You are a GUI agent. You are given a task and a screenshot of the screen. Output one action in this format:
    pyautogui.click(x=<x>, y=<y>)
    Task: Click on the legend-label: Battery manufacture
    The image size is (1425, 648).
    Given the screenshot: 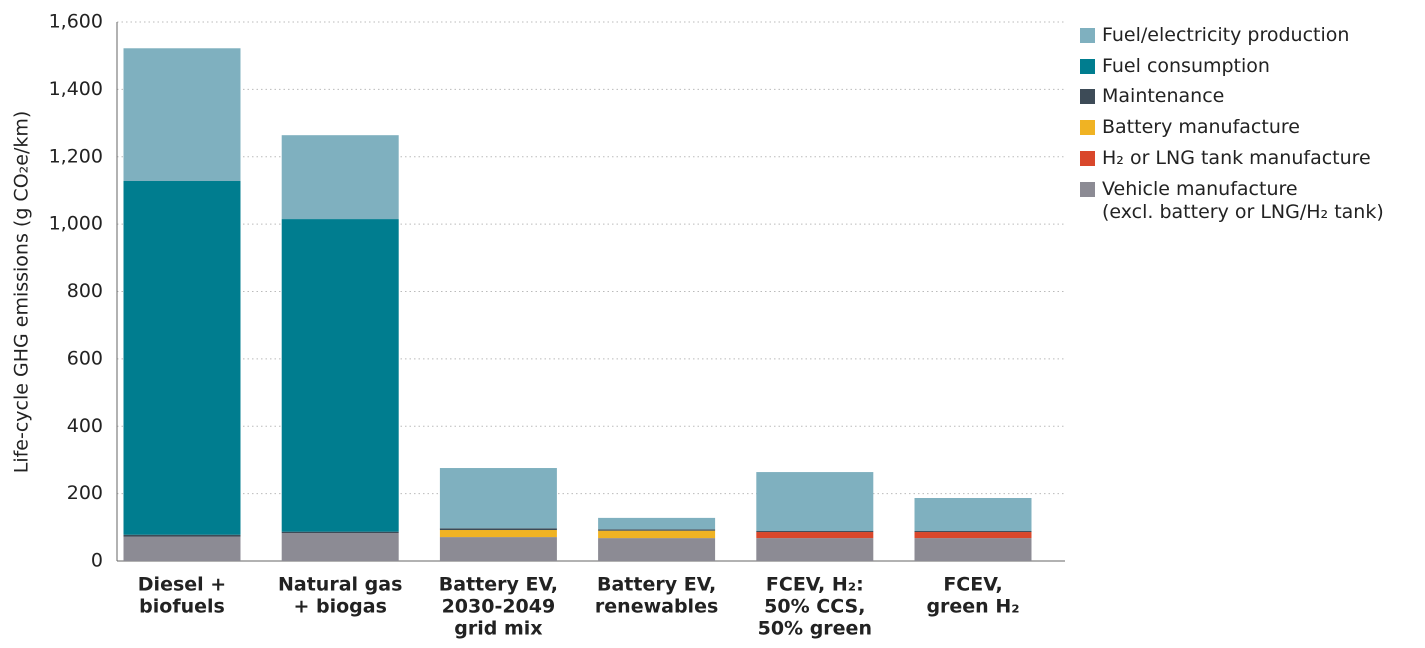 What is the action you would take?
    pyautogui.click(x=1201, y=127)
    